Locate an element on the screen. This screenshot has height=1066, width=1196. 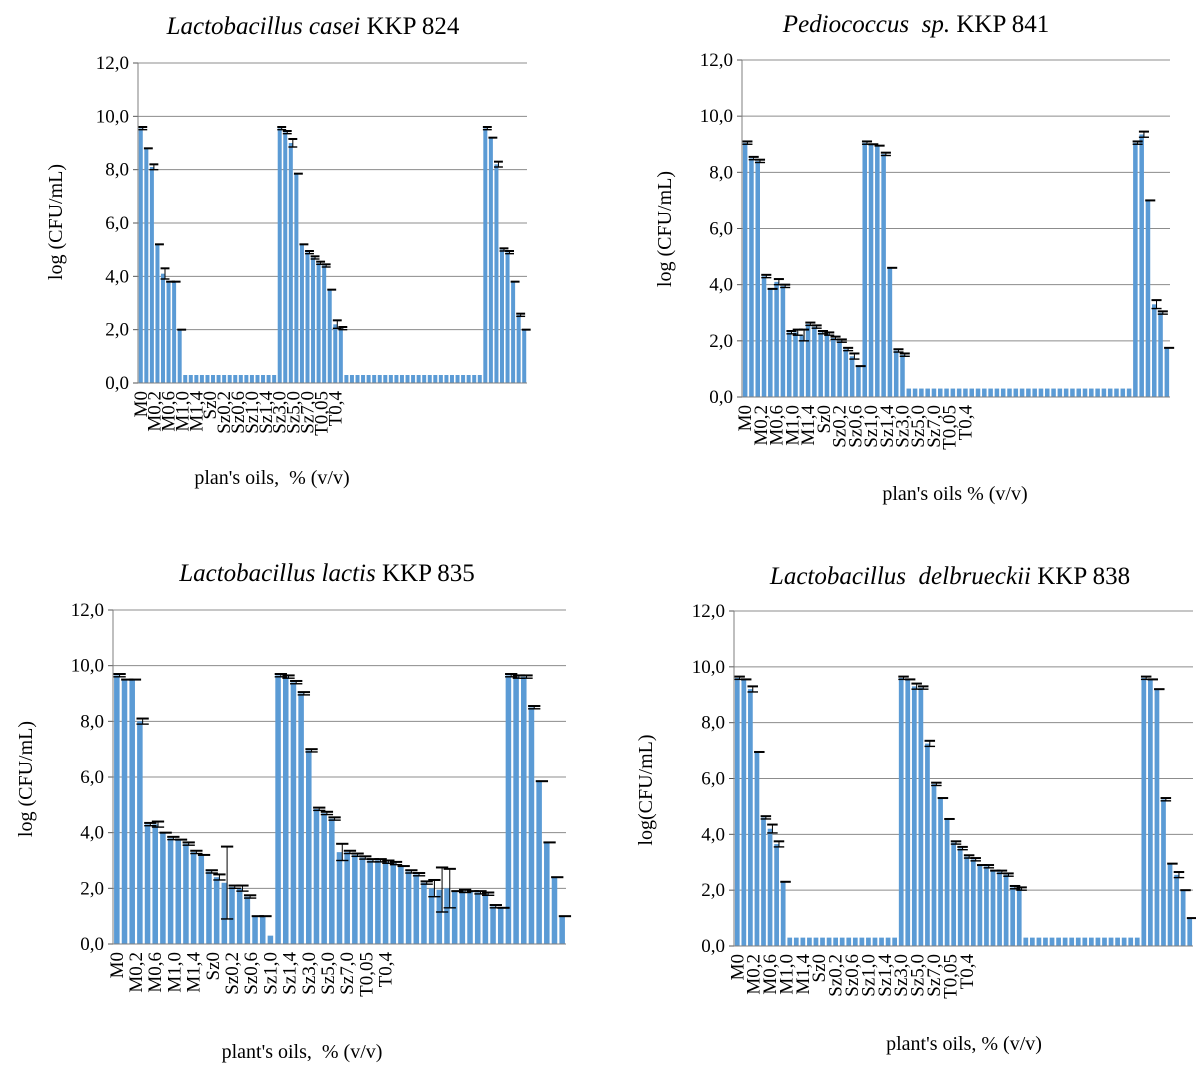
x-tick-label: M0,6 is located at coordinates (777, 425).